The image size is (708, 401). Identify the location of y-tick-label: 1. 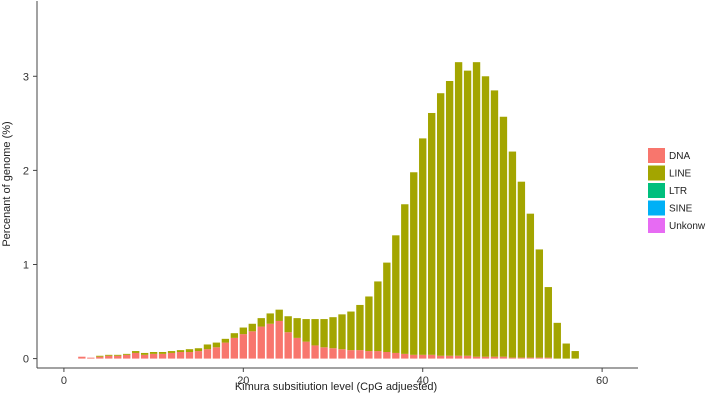
(26, 265).